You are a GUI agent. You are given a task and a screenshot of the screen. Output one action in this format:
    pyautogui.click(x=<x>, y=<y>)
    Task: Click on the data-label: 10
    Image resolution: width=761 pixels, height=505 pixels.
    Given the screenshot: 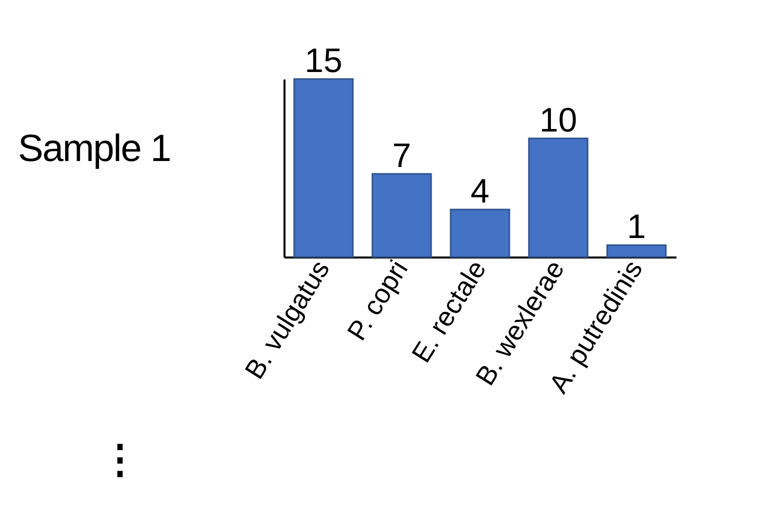 What is the action you would take?
    pyautogui.click(x=558, y=120)
    